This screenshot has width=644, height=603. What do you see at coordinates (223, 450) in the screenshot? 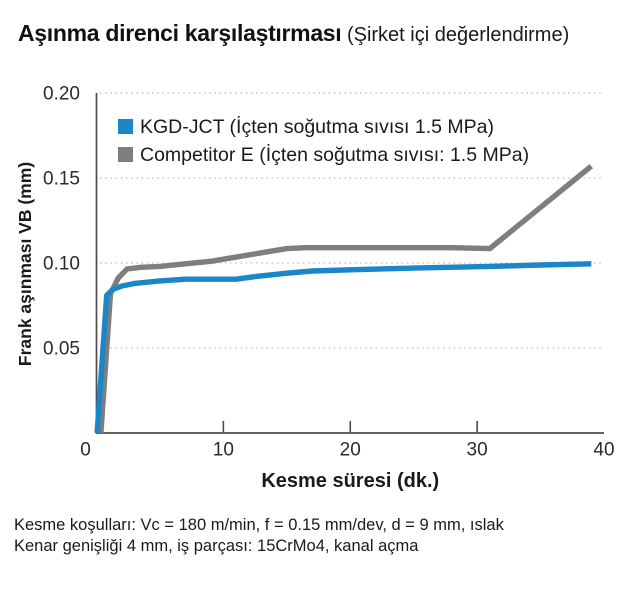
I see `x-tick-label-10: 10` at bounding box center [223, 450].